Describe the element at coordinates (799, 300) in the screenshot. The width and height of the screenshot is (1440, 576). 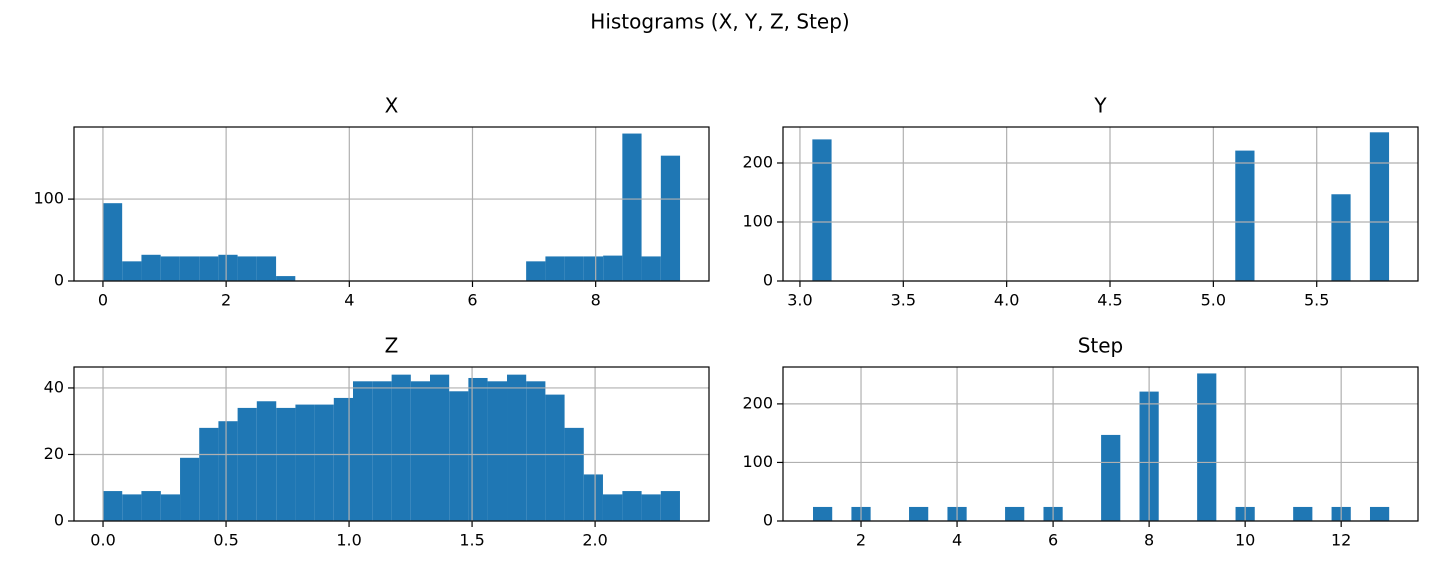
I see `x-tick-label: 3.0` at that location.